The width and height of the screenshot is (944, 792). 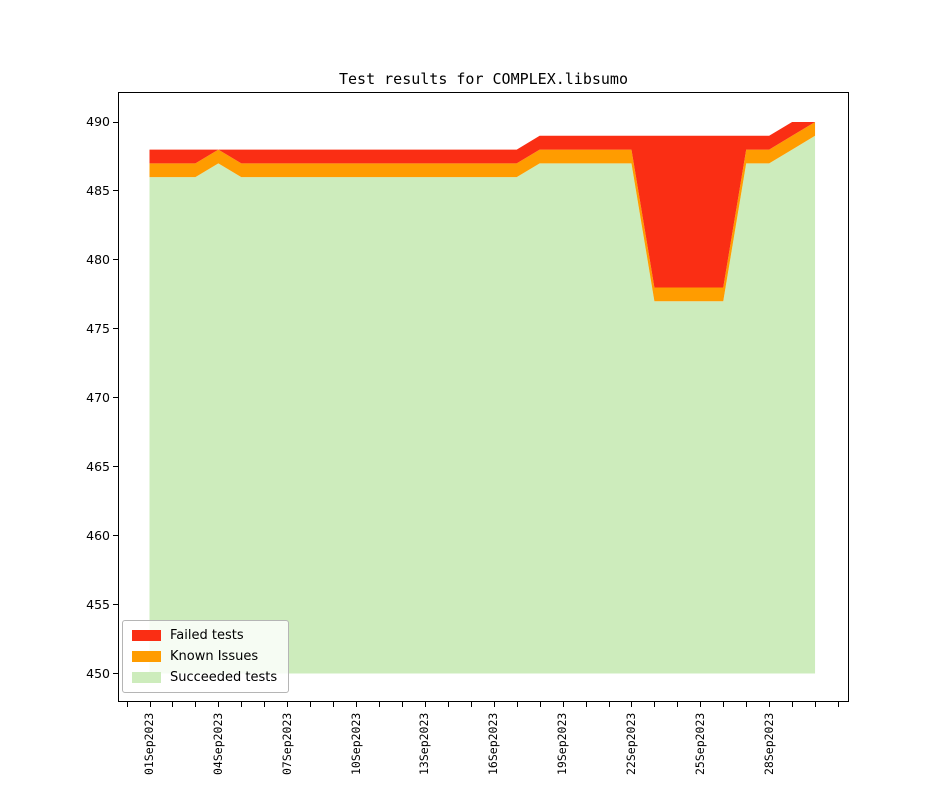 I want to click on x-tick-label: 07Sep2023, so click(x=286, y=743).